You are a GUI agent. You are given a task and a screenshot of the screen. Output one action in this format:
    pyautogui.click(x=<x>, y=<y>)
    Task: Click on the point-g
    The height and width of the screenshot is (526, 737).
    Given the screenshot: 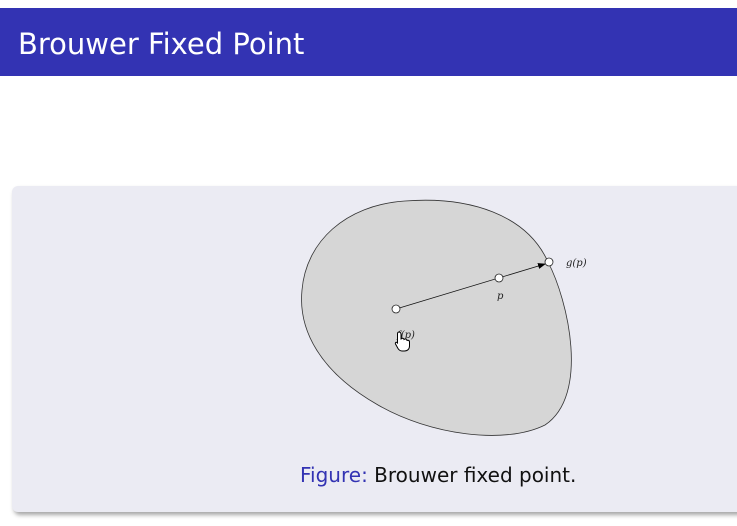 What is the action you would take?
    pyautogui.click(x=549, y=262)
    